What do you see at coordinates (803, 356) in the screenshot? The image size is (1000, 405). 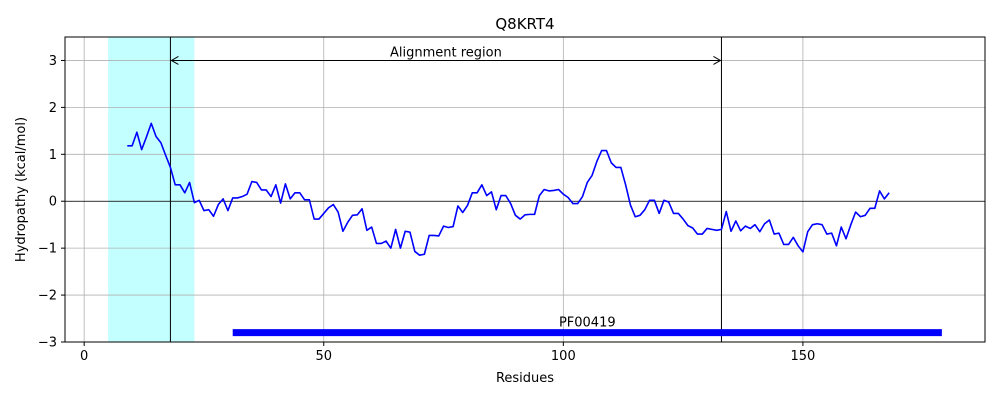 I see `x-tick-label-3: 150` at bounding box center [803, 356].